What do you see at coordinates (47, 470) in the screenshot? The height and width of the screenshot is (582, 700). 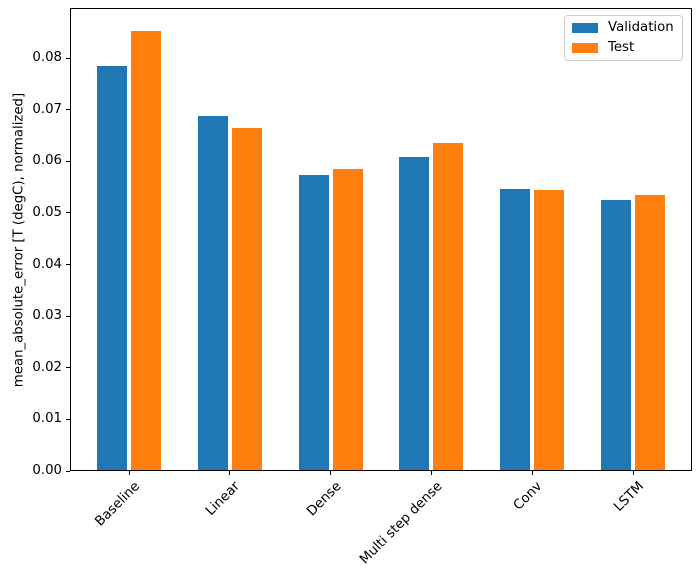 I see `y-tick-label: 0.00` at bounding box center [47, 470].